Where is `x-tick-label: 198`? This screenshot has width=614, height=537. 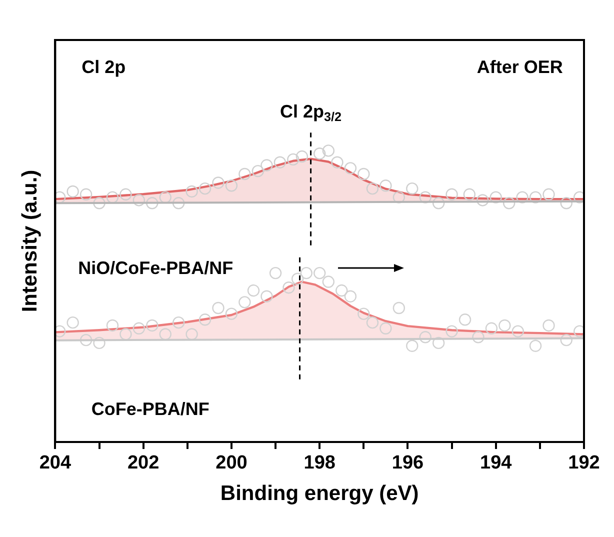 x-tick-label: 198 is located at coordinates (320, 463).